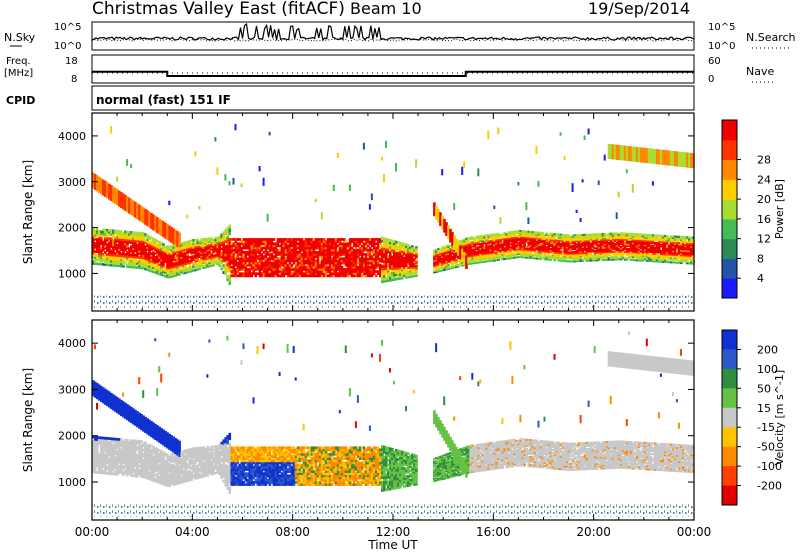  What do you see at coordinates (72, 389) in the screenshot?
I see `velocity-ytick-3000: 3000` at bounding box center [72, 389].